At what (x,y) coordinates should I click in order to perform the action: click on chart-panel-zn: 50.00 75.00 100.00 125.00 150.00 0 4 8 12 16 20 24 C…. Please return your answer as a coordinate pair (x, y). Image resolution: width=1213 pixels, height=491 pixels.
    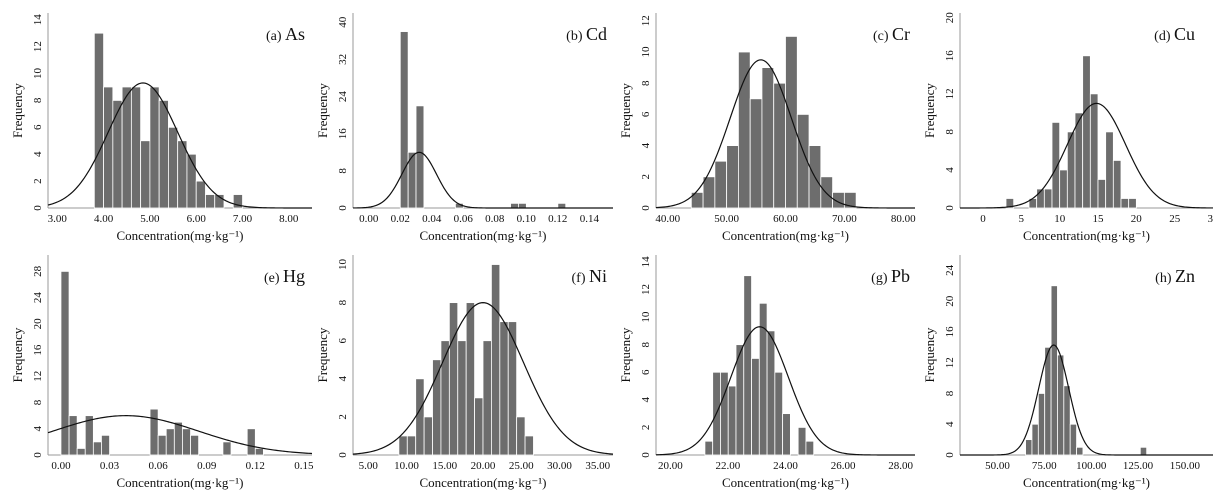
    Looking at the image, I should click on (1067, 372).